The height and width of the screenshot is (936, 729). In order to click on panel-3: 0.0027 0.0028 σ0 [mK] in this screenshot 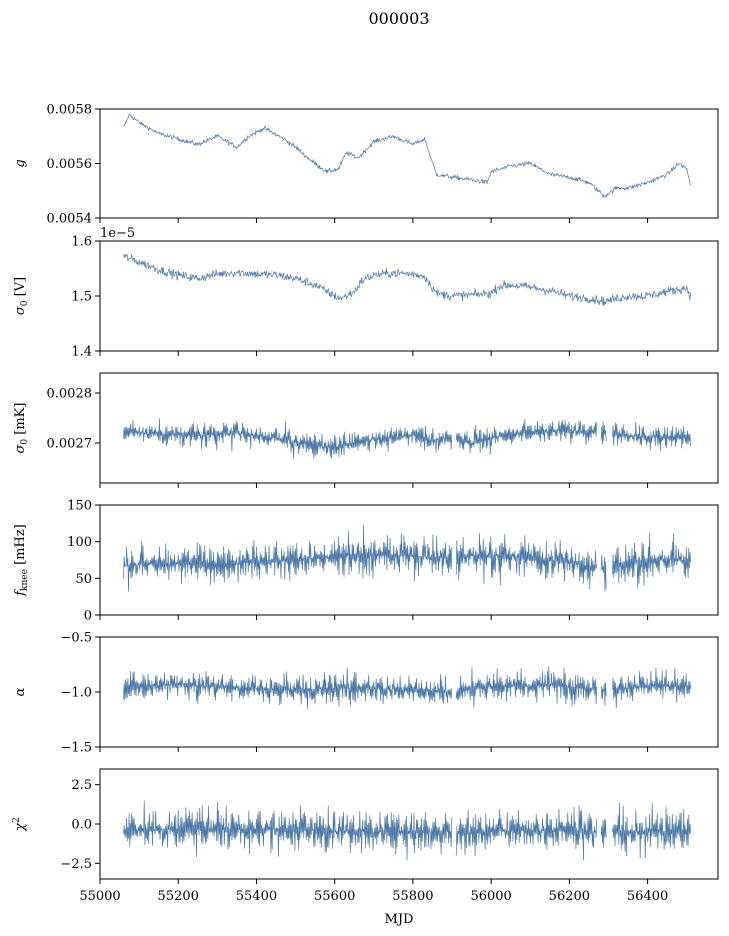, I will do `click(366, 430)`.